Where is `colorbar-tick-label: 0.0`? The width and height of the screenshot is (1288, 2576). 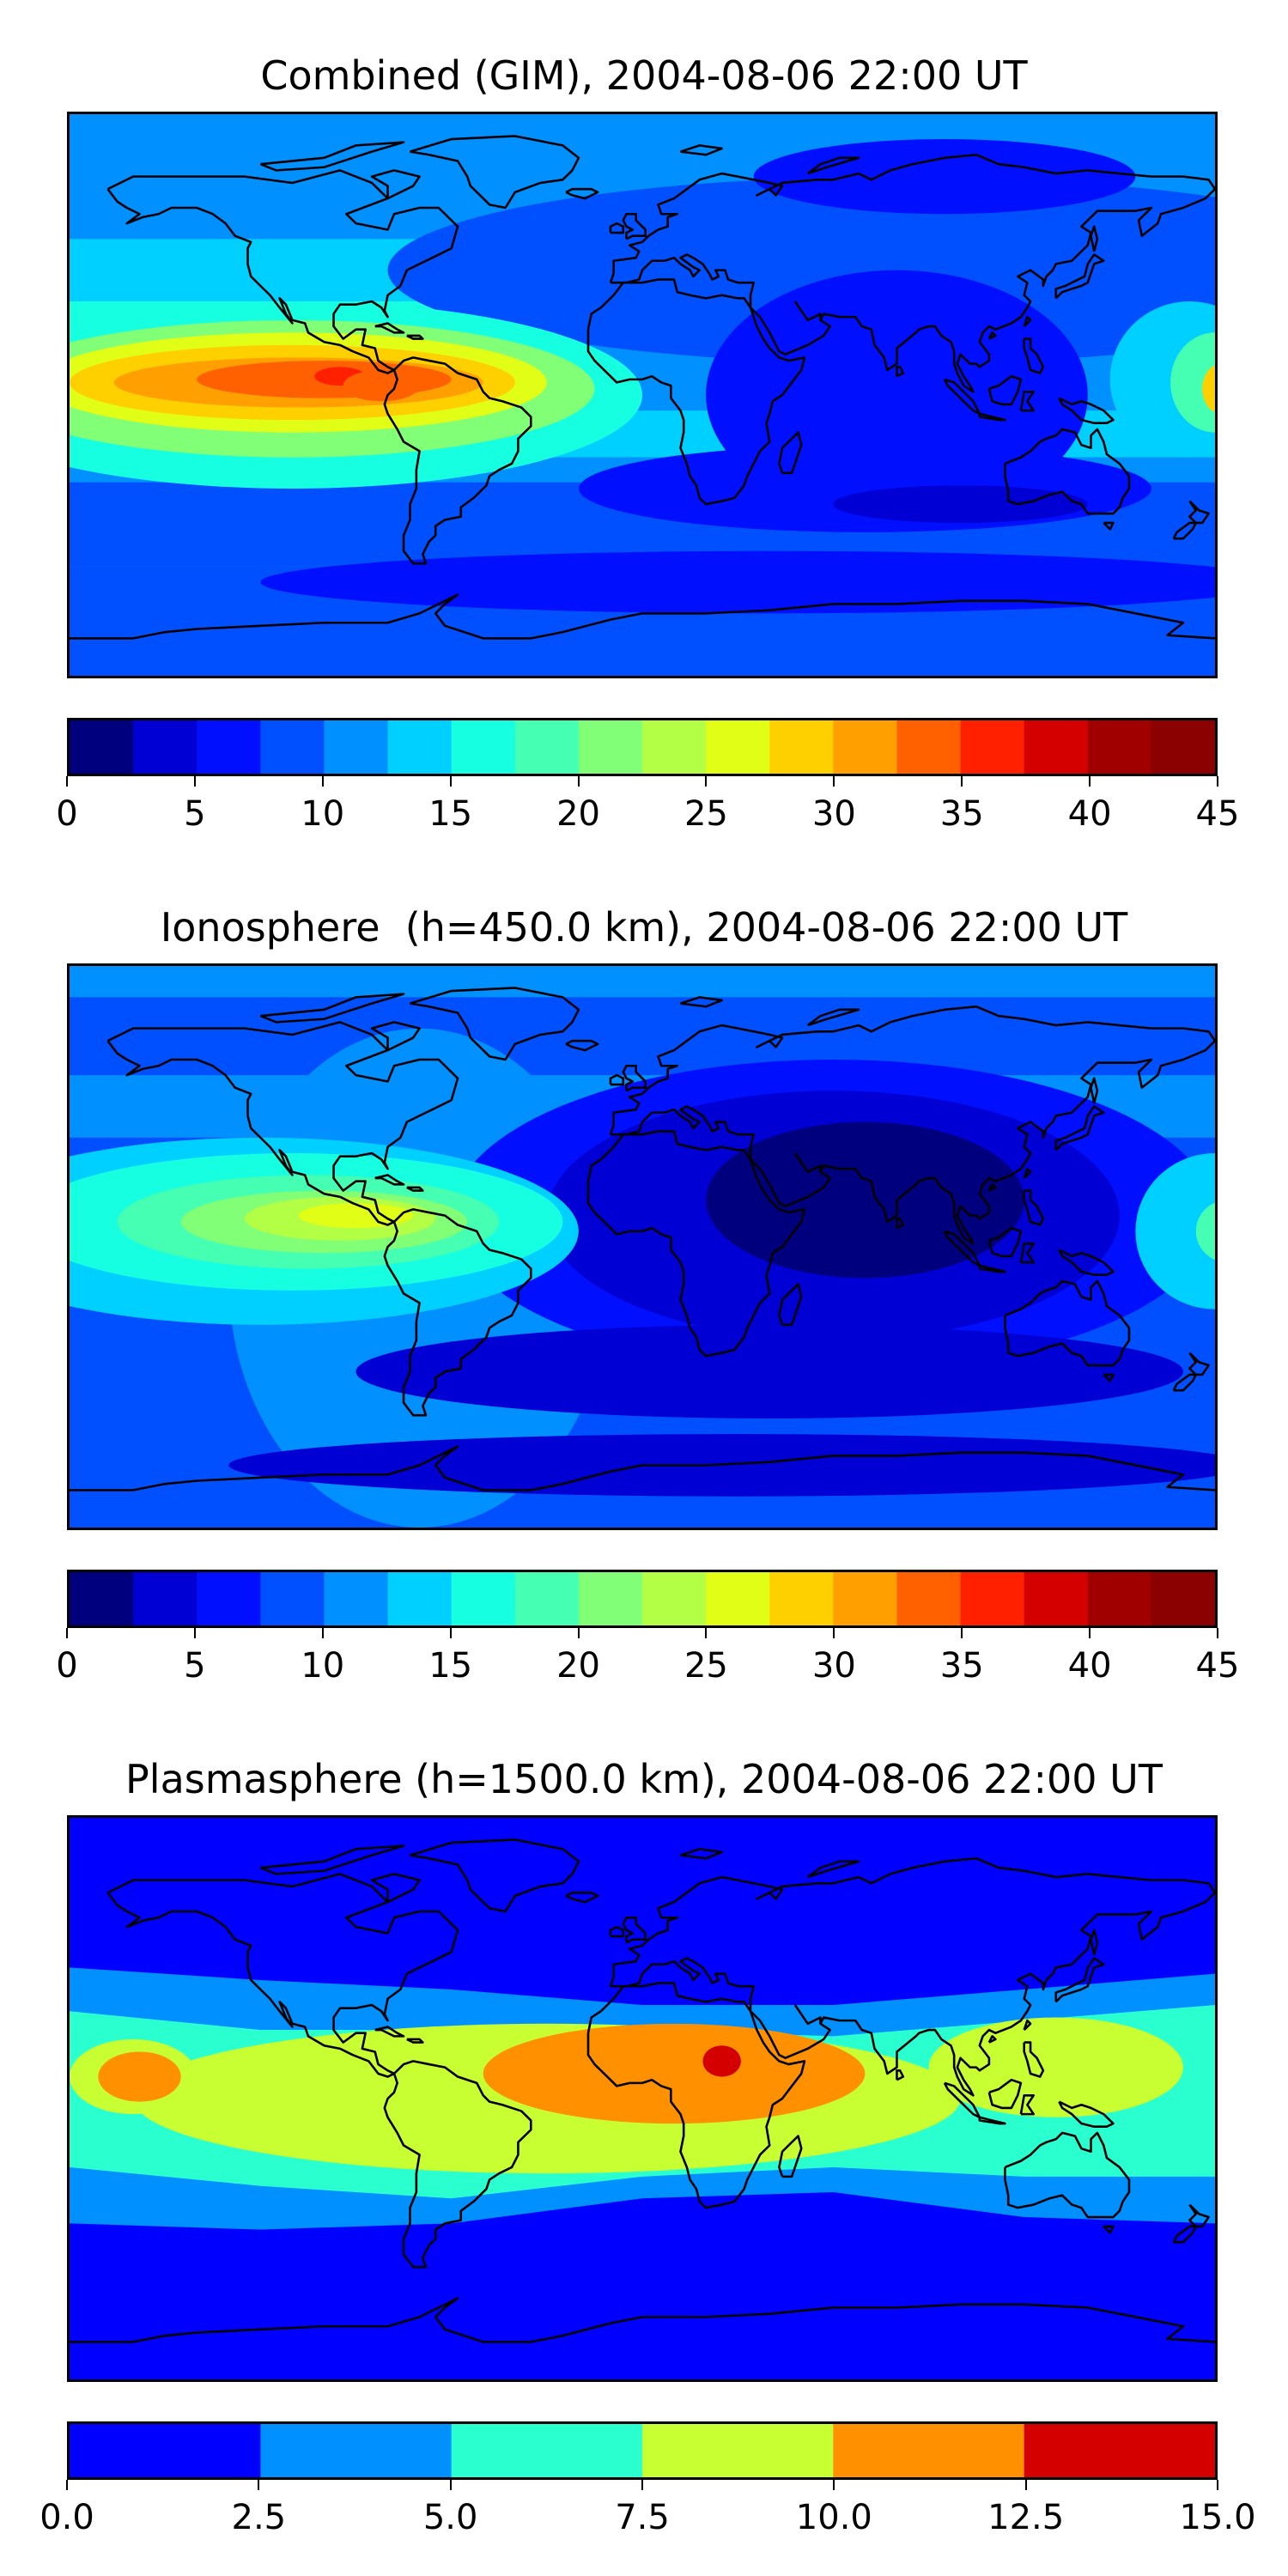 colorbar-tick-label: 0.0 is located at coordinates (66, 2517).